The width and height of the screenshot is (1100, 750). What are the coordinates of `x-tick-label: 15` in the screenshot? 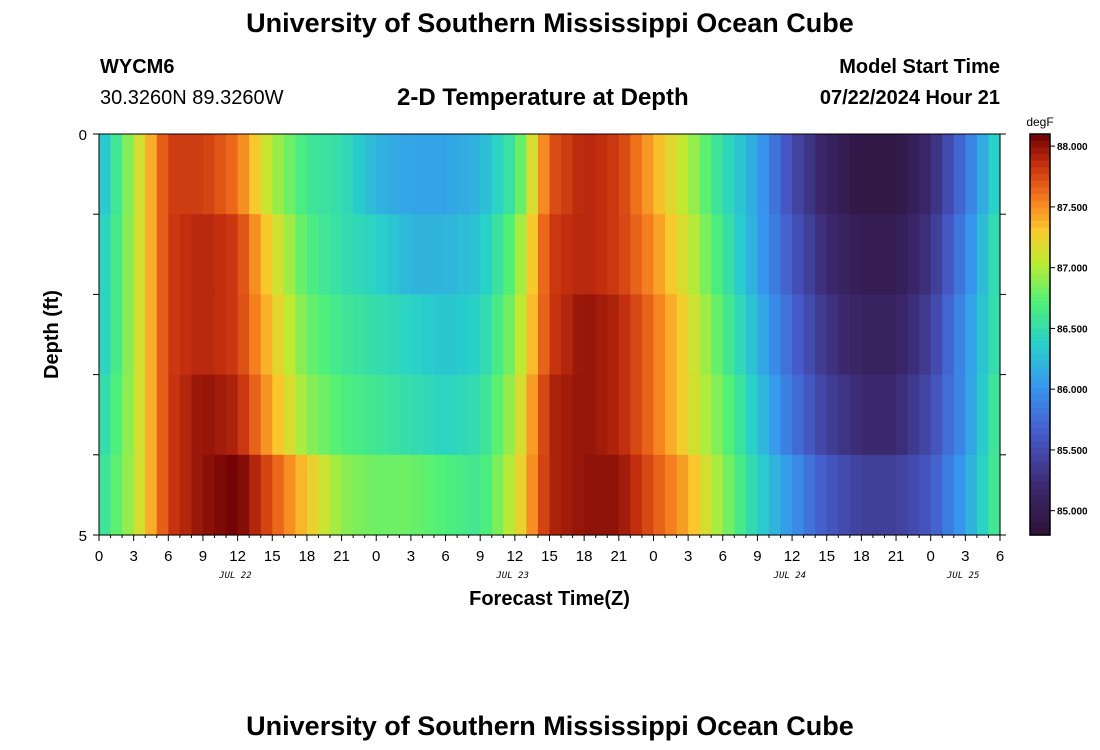 It's located at (826, 556).